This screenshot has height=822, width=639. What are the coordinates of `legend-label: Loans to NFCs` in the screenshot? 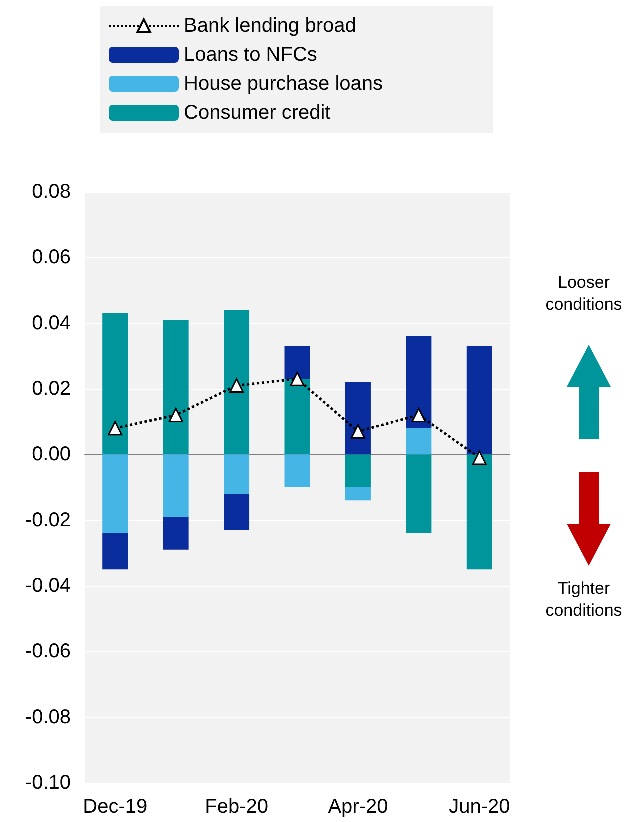 It's located at (251, 55).